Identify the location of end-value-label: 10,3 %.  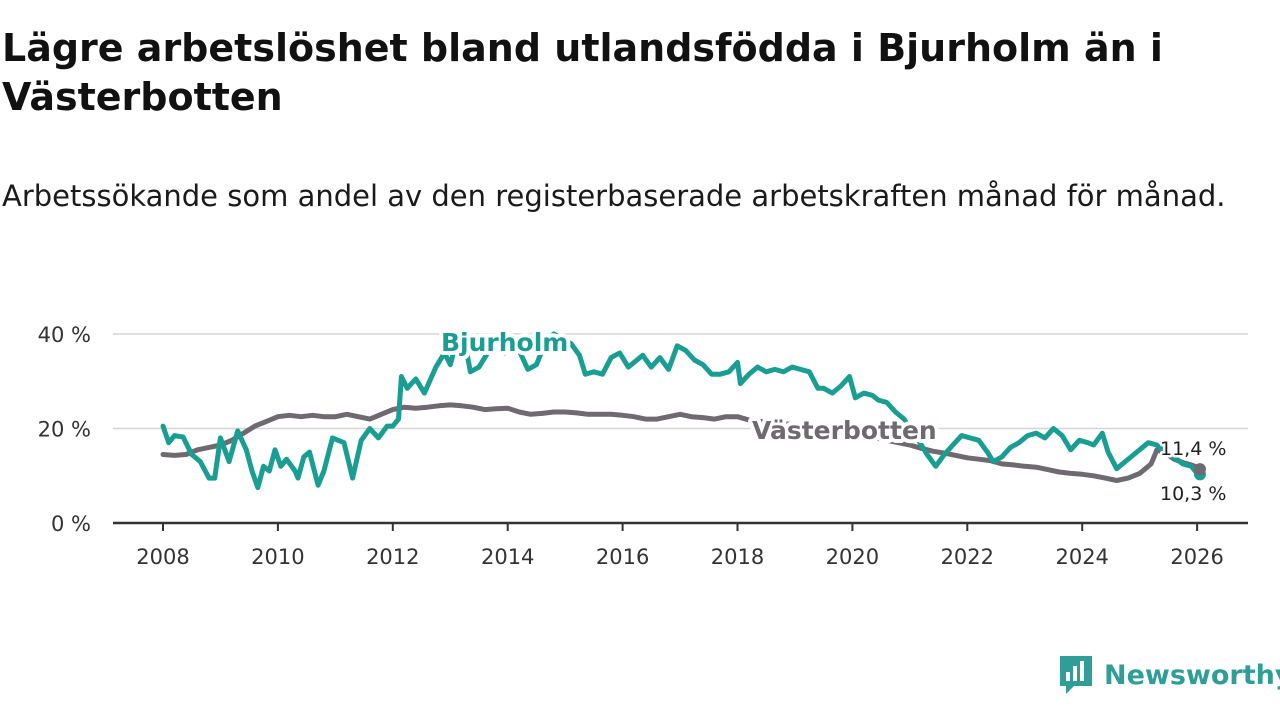
(1193, 494).